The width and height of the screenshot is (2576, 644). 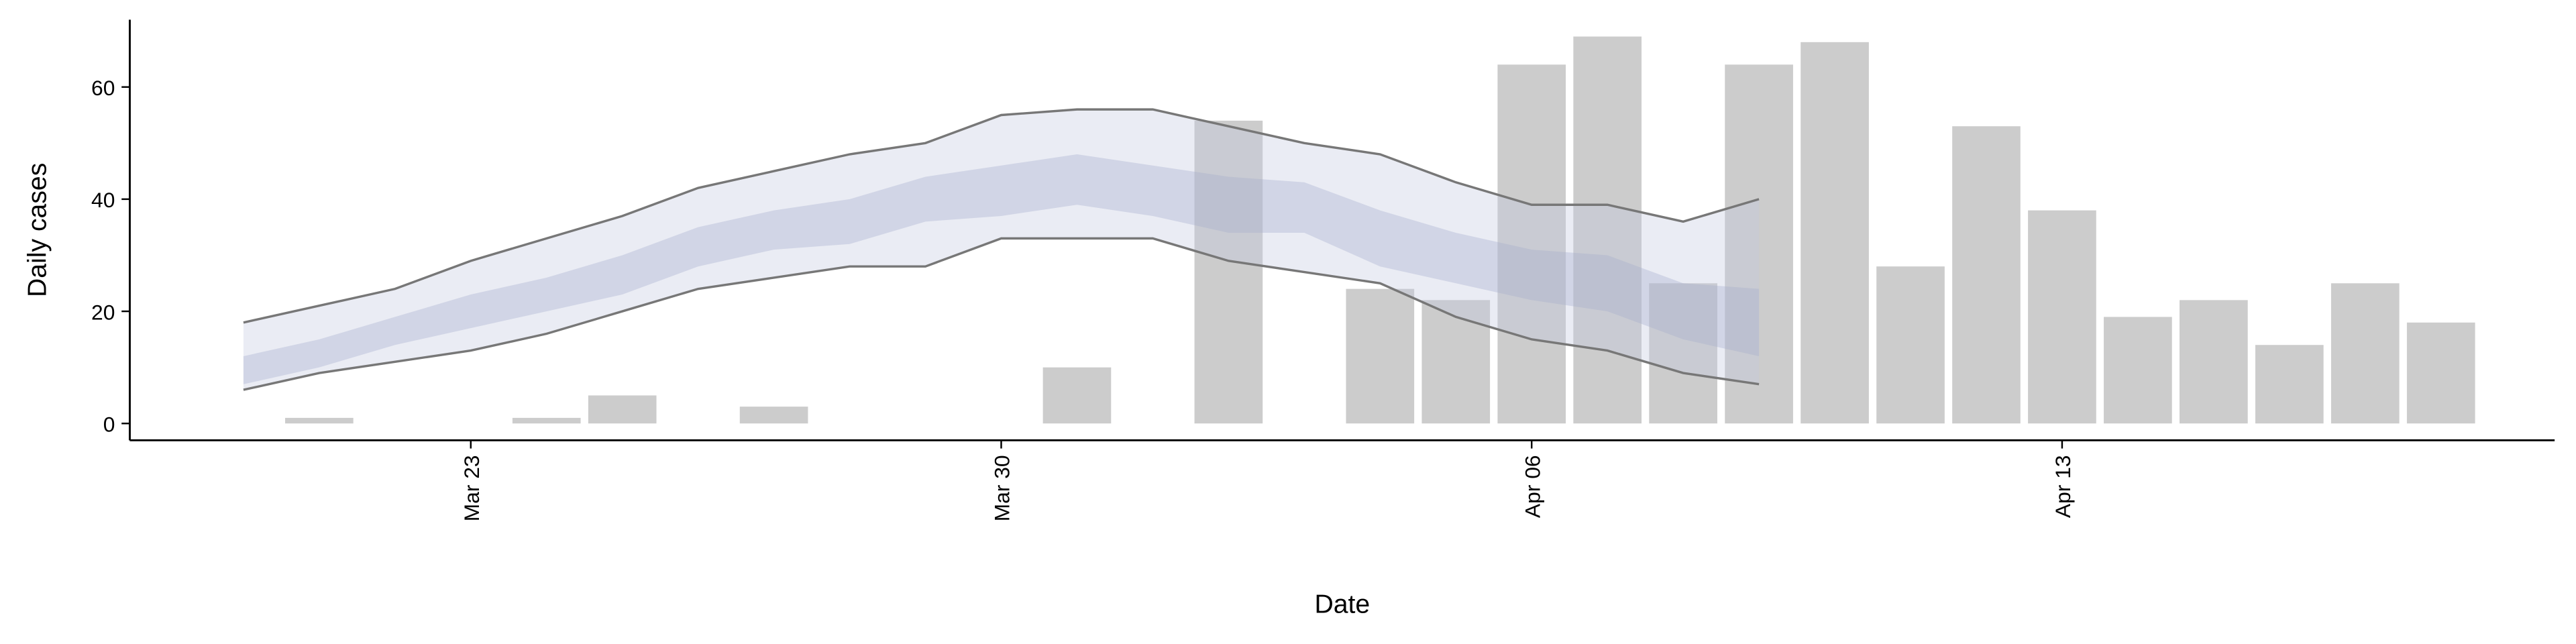 I want to click on y-tick-label: 0, so click(x=109, y=424).